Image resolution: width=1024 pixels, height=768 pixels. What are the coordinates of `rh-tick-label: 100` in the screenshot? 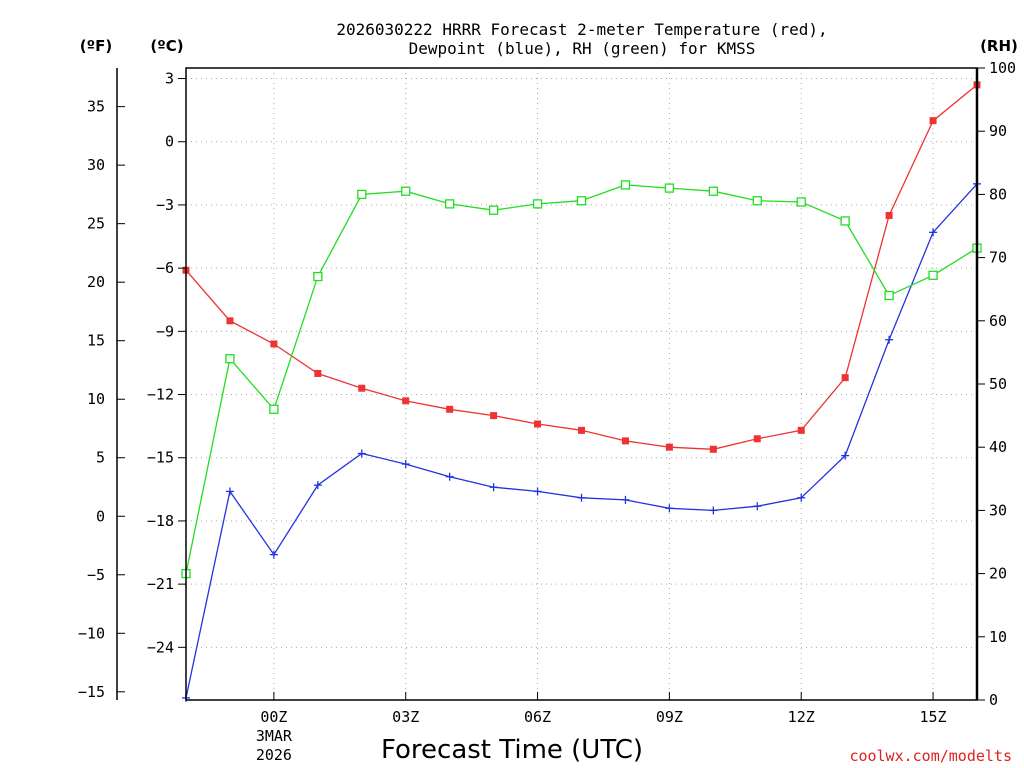 It's located at (1002, 68).